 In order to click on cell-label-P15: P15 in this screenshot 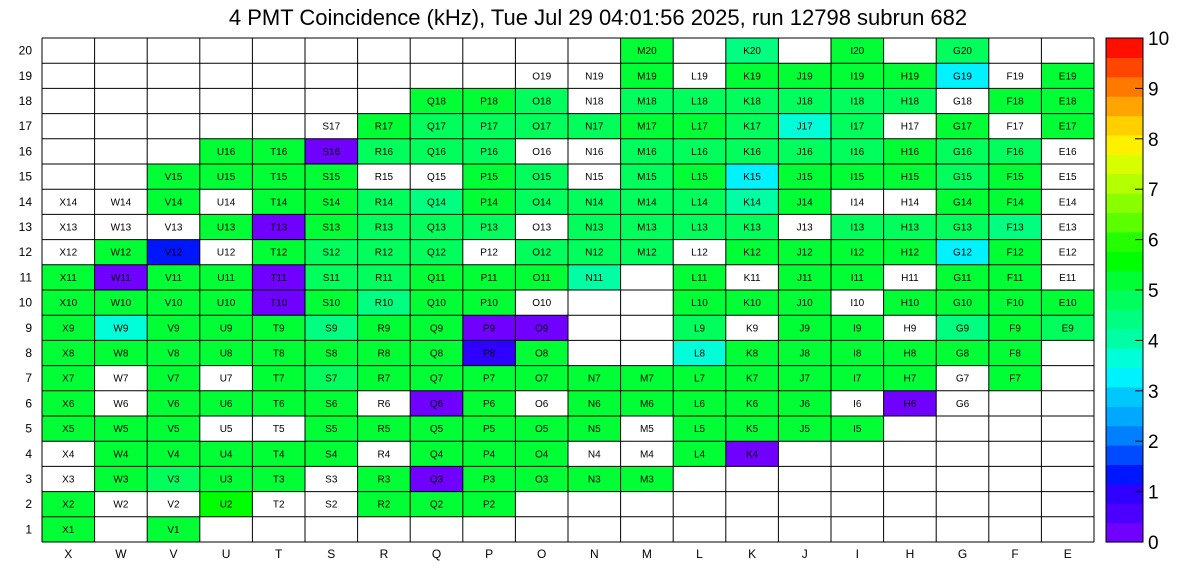, I will do `click(489, 177)`.